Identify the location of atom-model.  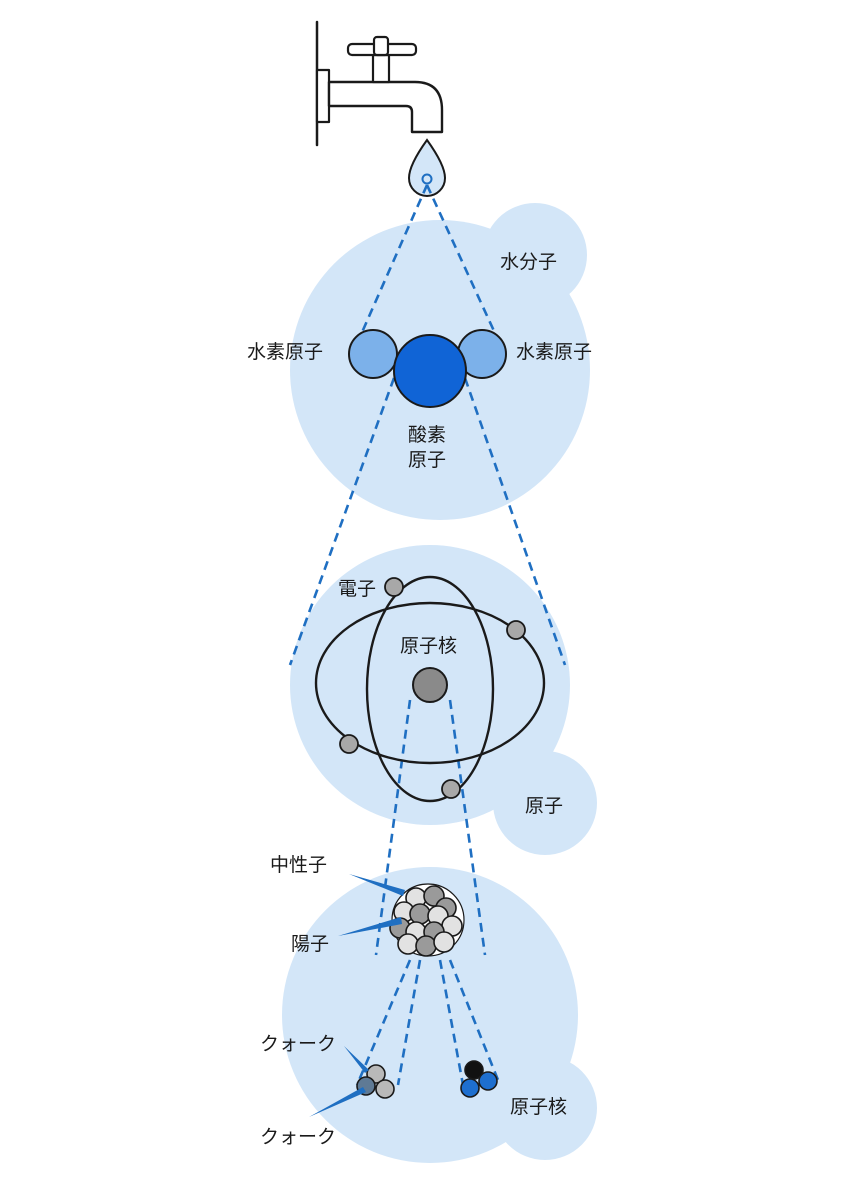
(430, 689).